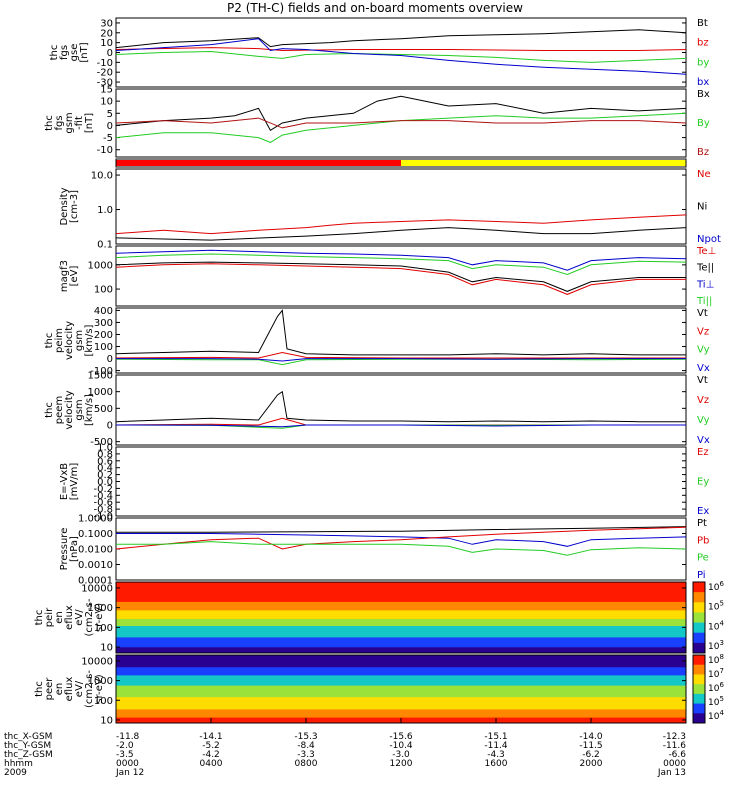 The image size is (750, 800). I want to click on y-axis-label: peem, so click(59, 410).